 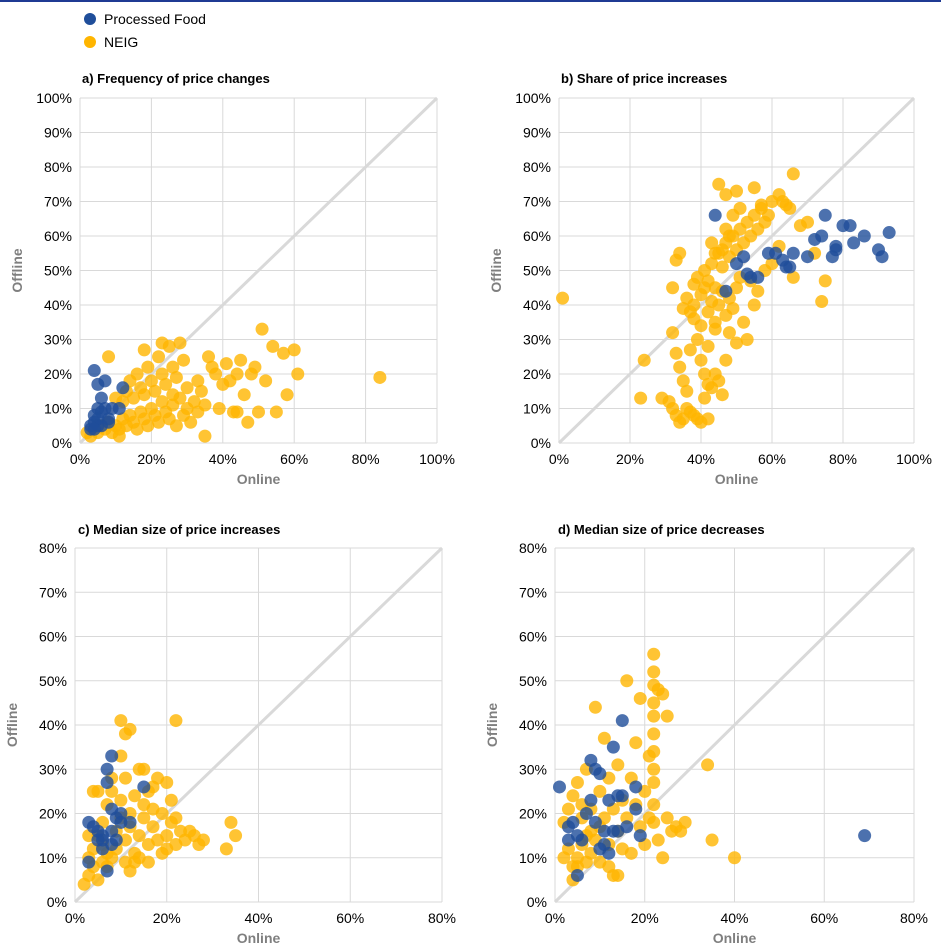 I want to click on y-tick-label: 90%, so click(x=58, y=133).